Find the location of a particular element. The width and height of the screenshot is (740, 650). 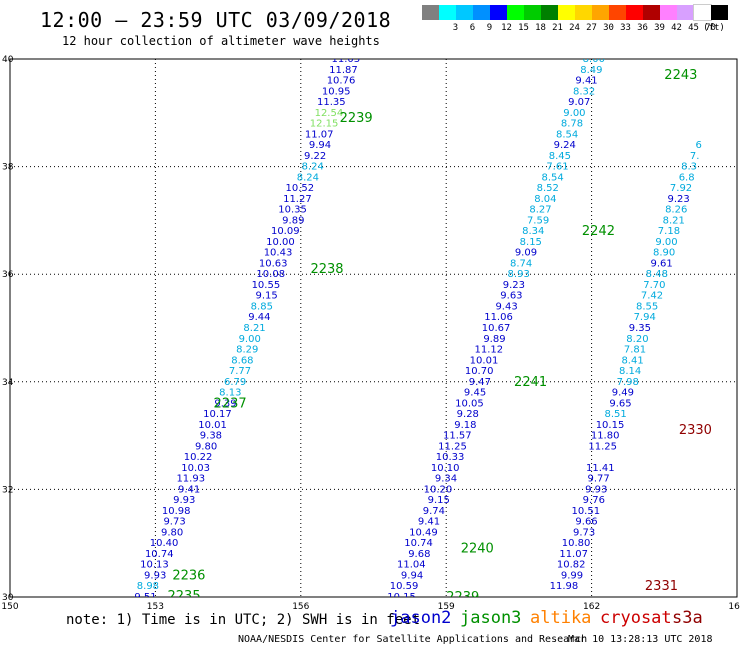

swh-value: 8.24 is located at coordinates (313, 167).